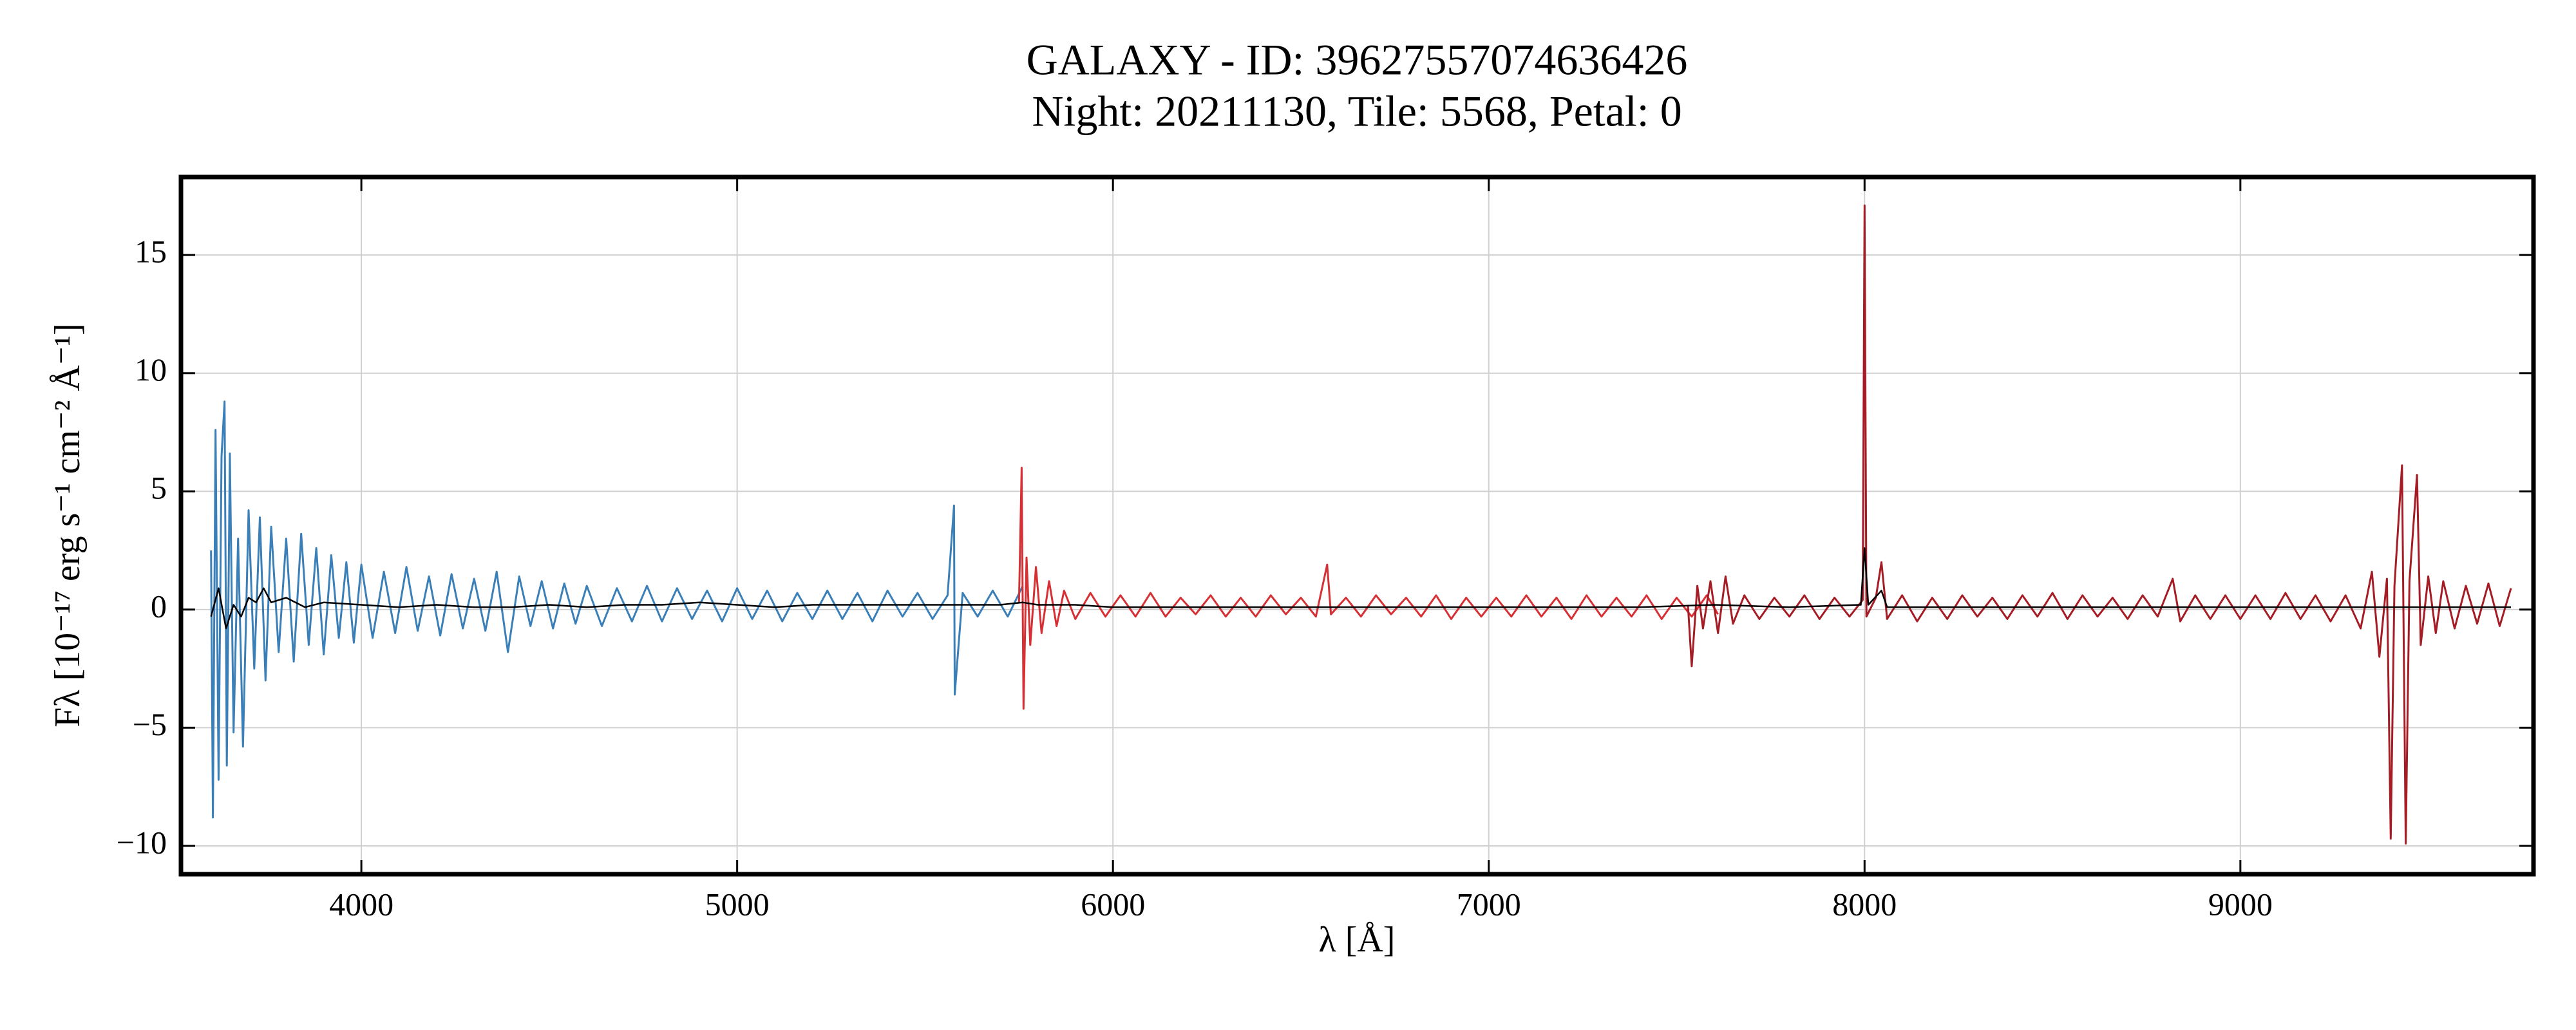 The width and height of the screenshot is (2576, 1030). What do you see at coordinates (159, 488) in the screenshot?
I see `y-tick-label: 5` at bounding box center [159, 488].